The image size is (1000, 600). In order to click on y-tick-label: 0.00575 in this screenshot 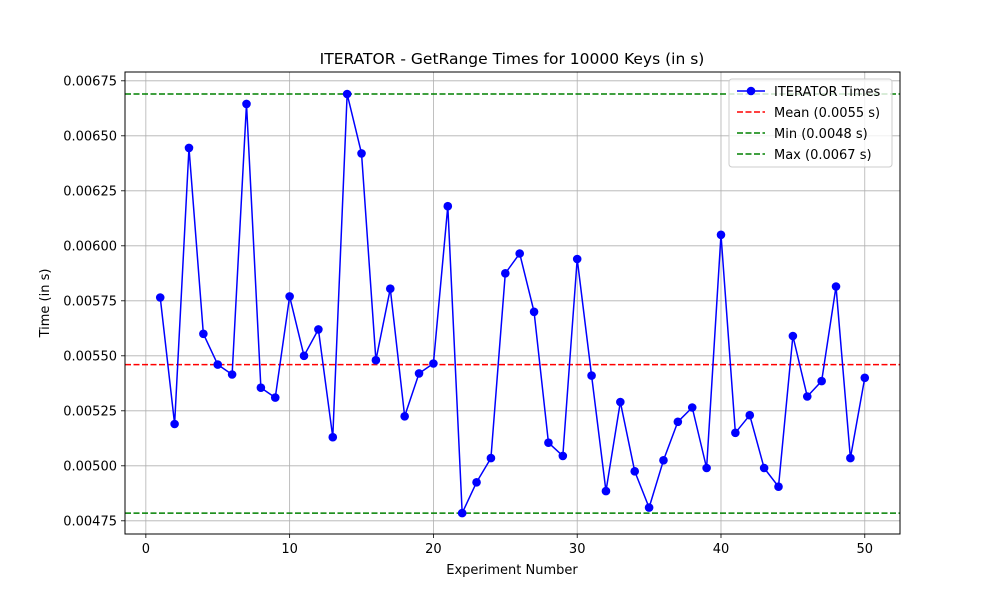, I will do `click(90, 301)`.